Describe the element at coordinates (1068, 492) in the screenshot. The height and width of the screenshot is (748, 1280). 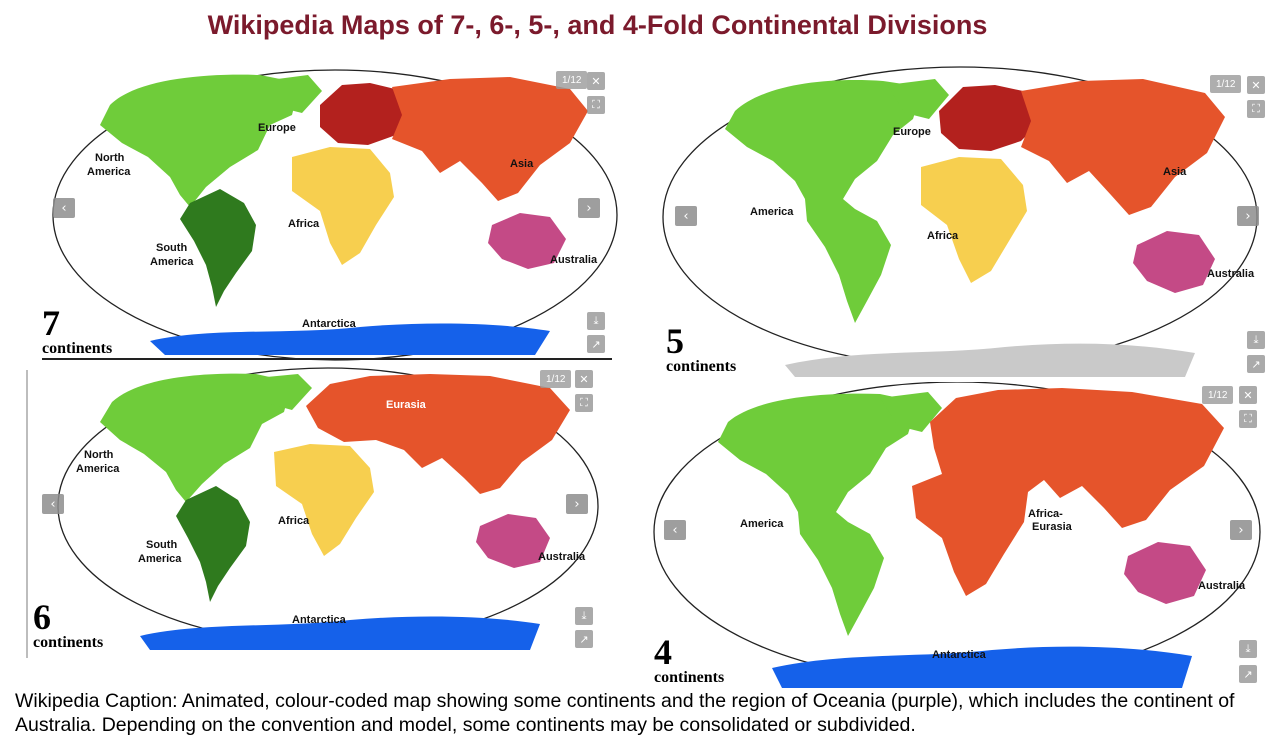
I see `region-africa-eurasia` at that location.